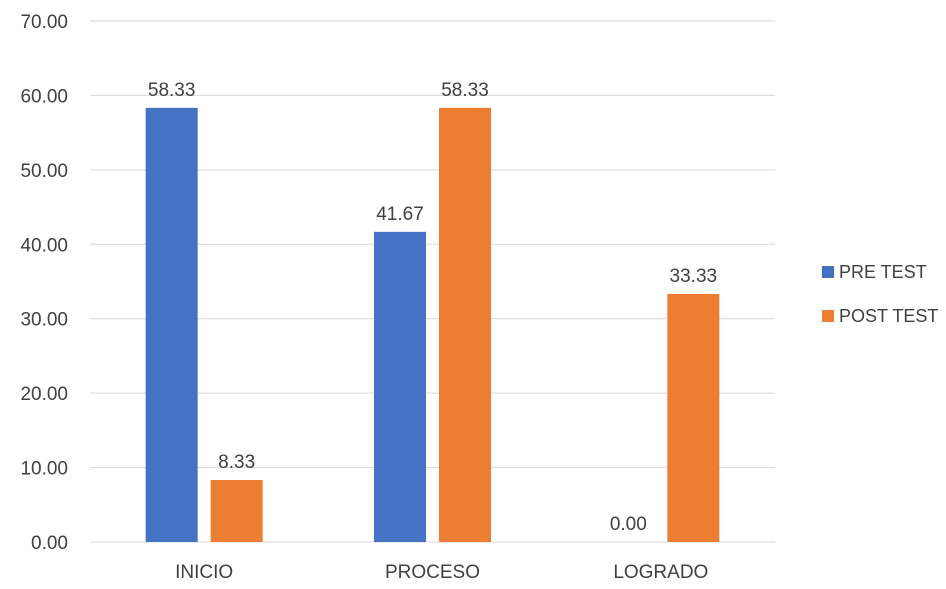 The height and width of the screenshot is (589, 946). What do you see at coordinates (693, 417) in the screenshot?
I see `bar-post-test-logrado` at bounding box center [693, 417].